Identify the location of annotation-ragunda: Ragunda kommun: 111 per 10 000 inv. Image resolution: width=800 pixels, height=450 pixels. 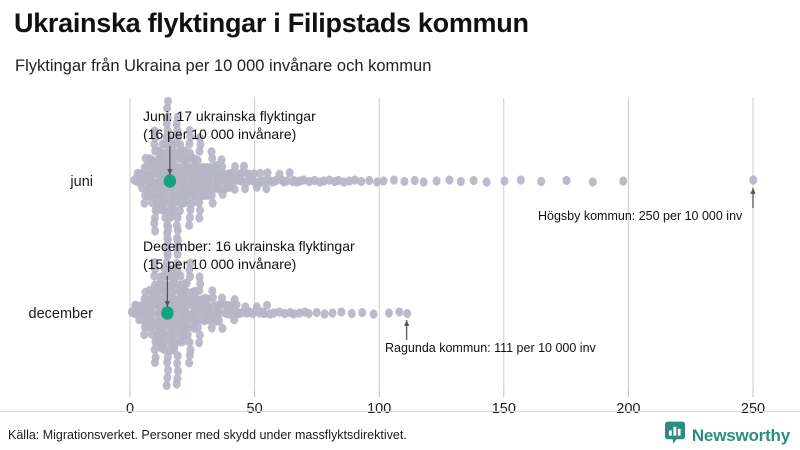
(491, 348).